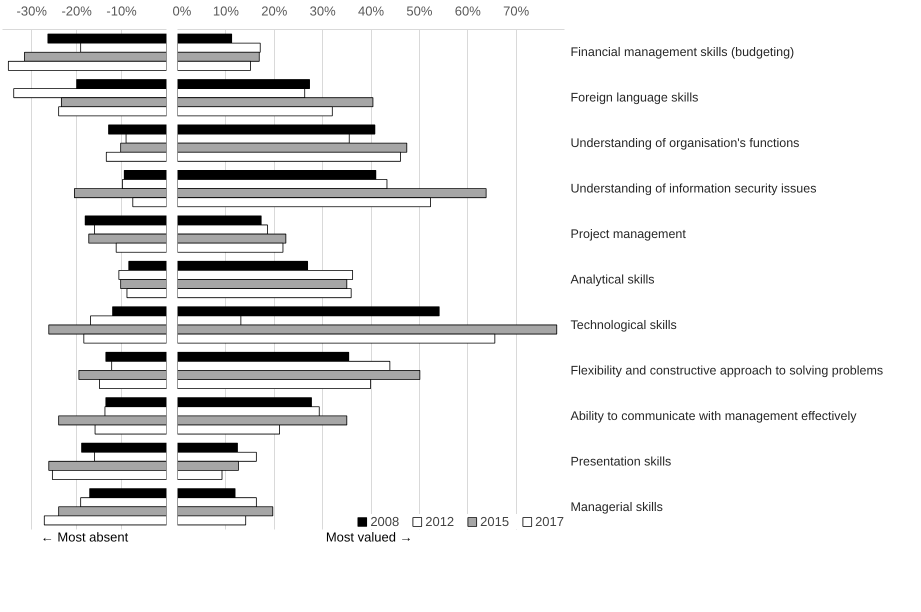 The height and width of the screenshot is (612, 921). Describe the element at coordinates (621, 461) in the screenshot. I see `y-tick-label: Presentation skills` at that location.